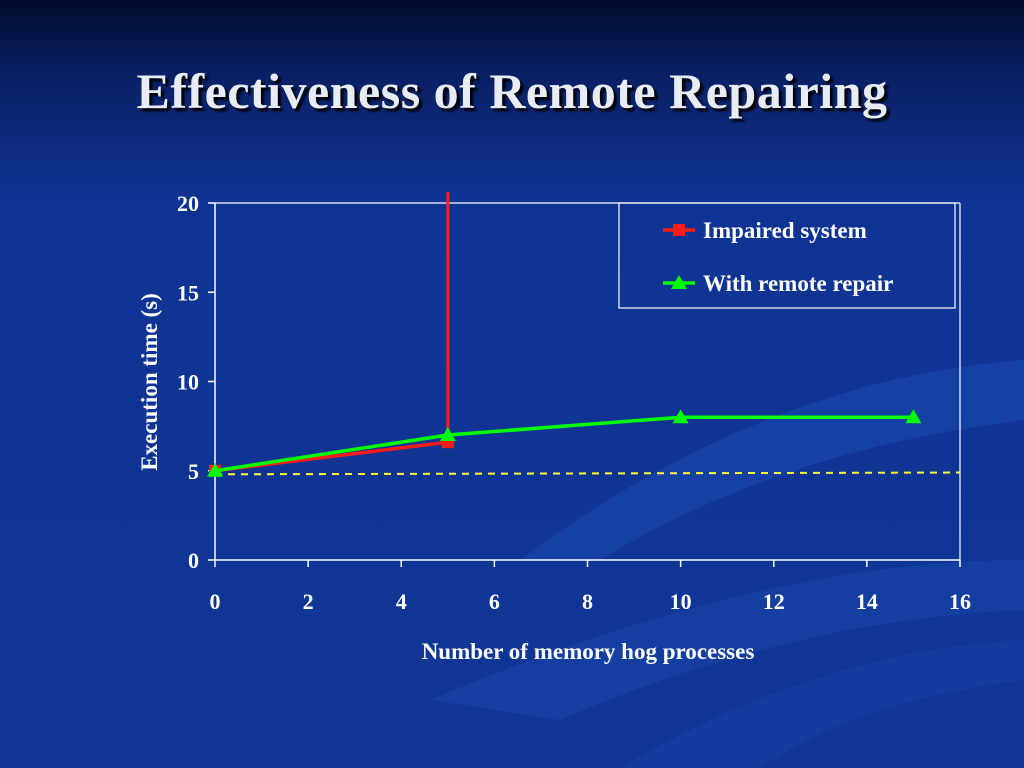 The height and width of the screenshot is (768, 1024). I want to click on x-tick-label: 2, so click(308, 601).